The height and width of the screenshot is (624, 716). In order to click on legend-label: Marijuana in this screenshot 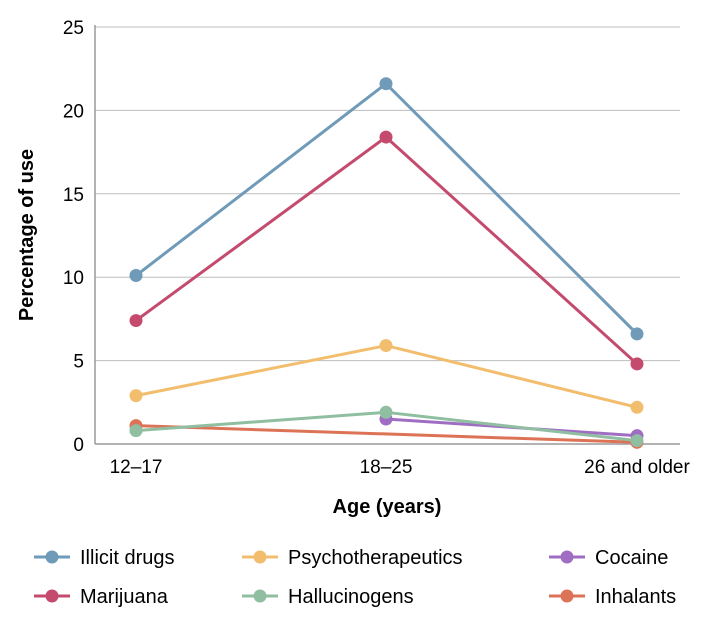, I will do `click(124, 597)`.